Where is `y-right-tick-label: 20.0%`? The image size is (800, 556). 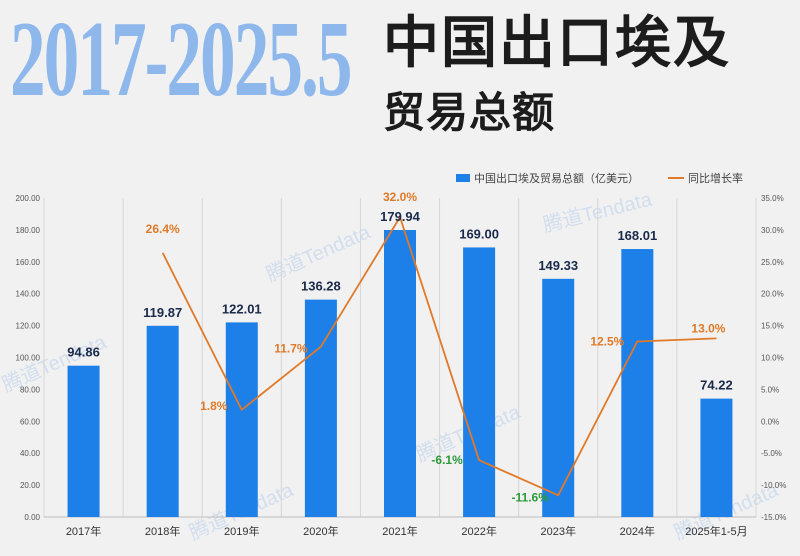
y-right-tick-label: 20.0% is located at coordinates (772, 294).